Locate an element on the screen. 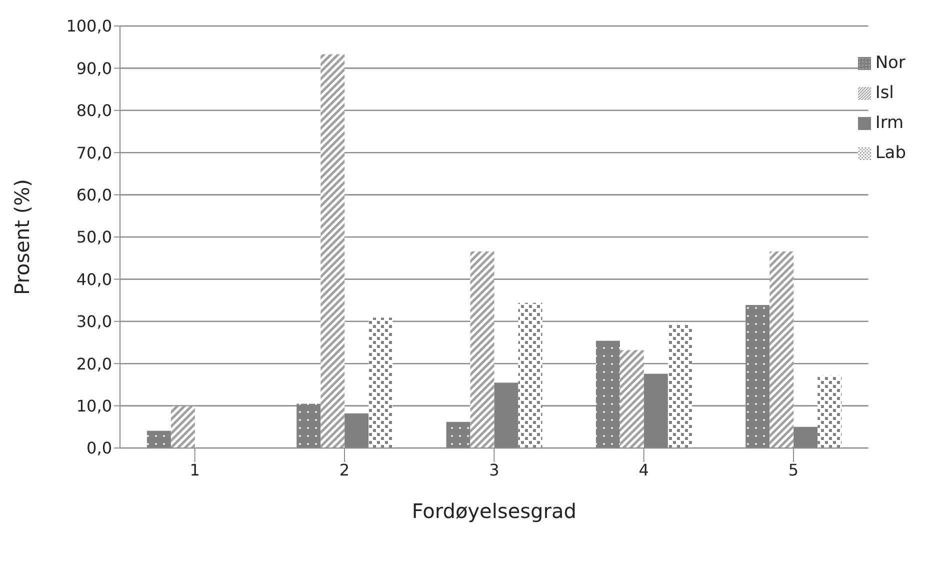 The width and height of the screenshot is (950, 580). y-tick-label: 70,0 is located at coordinates (94, 152).